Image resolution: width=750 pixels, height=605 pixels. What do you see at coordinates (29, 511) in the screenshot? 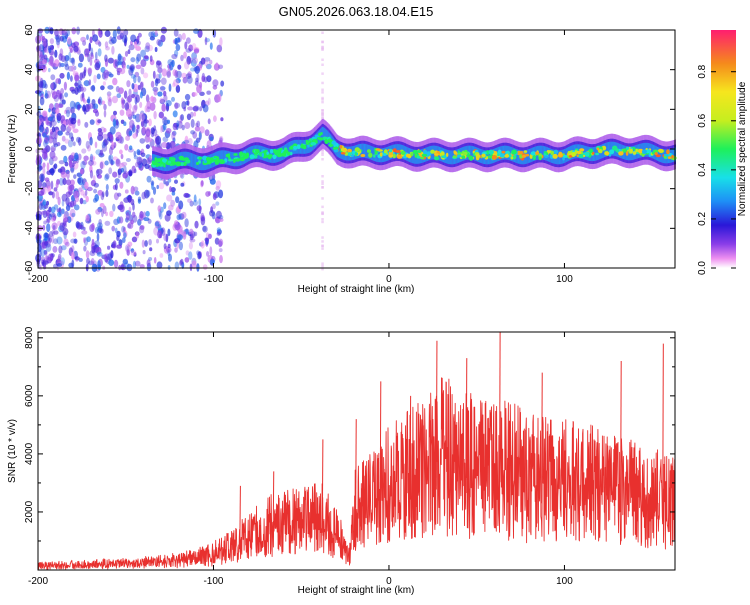
I see `y-tick-label: 2000` at bounding box center [29, 511].